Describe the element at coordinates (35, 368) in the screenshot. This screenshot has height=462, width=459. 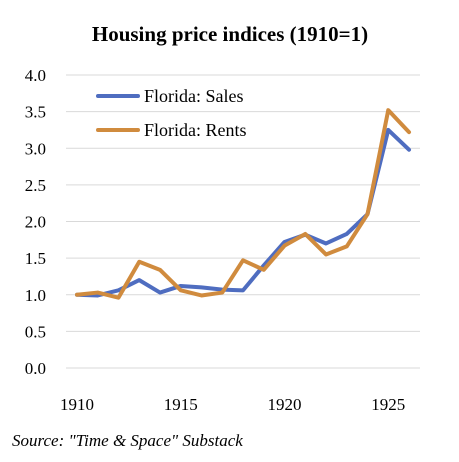
I see `y-tick-label: 0.0` at that location.